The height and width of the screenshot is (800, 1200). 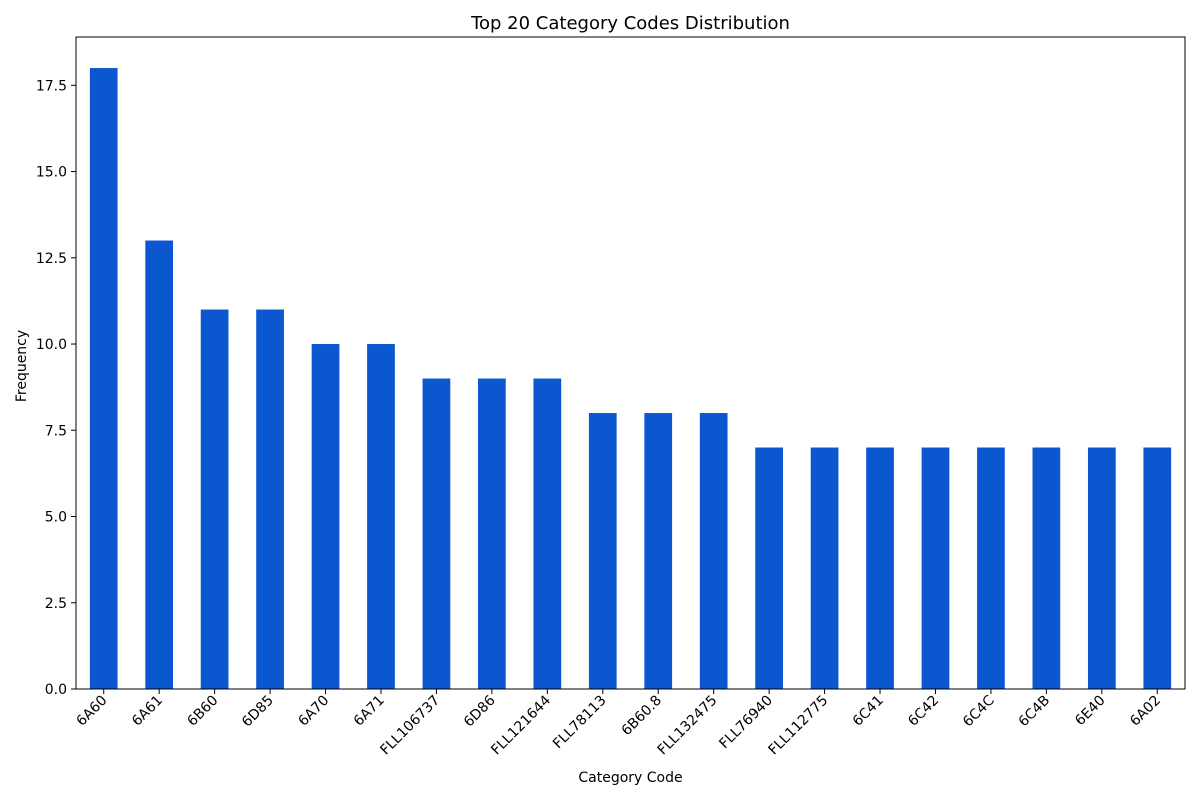 What do you see at coordinates (56, 690) in the screenshot?
I see `y-tick-label: 0.0` at bounding box center [56, 690].